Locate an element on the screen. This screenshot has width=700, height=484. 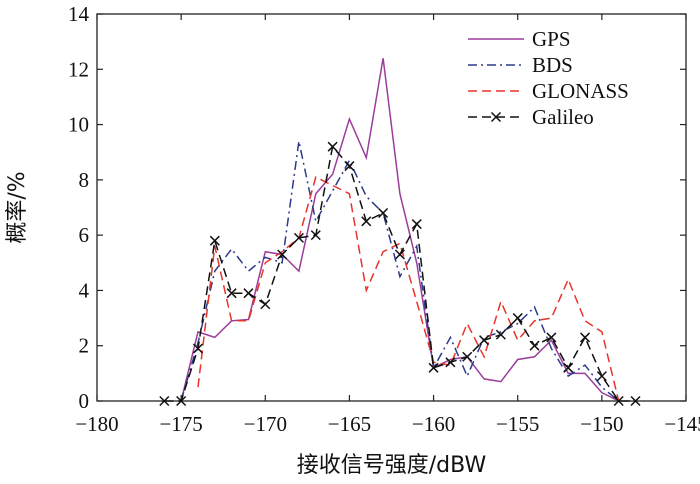
x-tick-label: −175 is located at coordinates (180, 424).